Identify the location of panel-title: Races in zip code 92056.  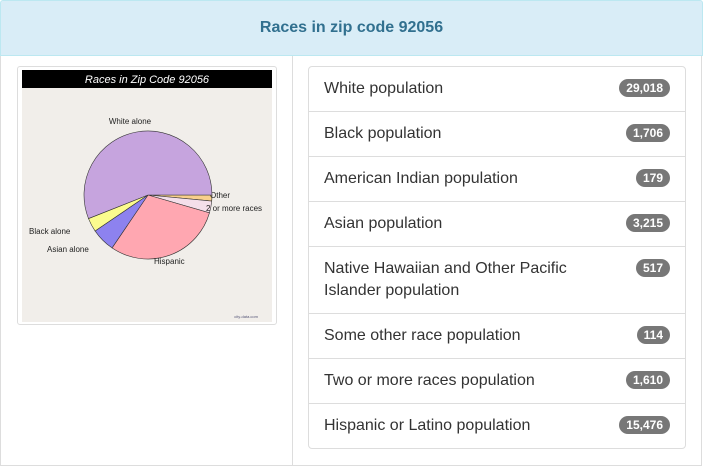
(351, 28).